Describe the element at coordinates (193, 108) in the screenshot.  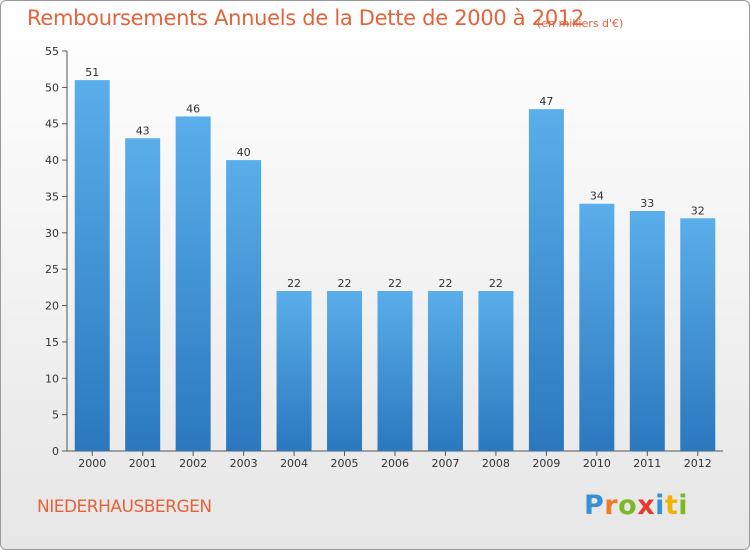
I see `data-label-2002: 46` at that location.